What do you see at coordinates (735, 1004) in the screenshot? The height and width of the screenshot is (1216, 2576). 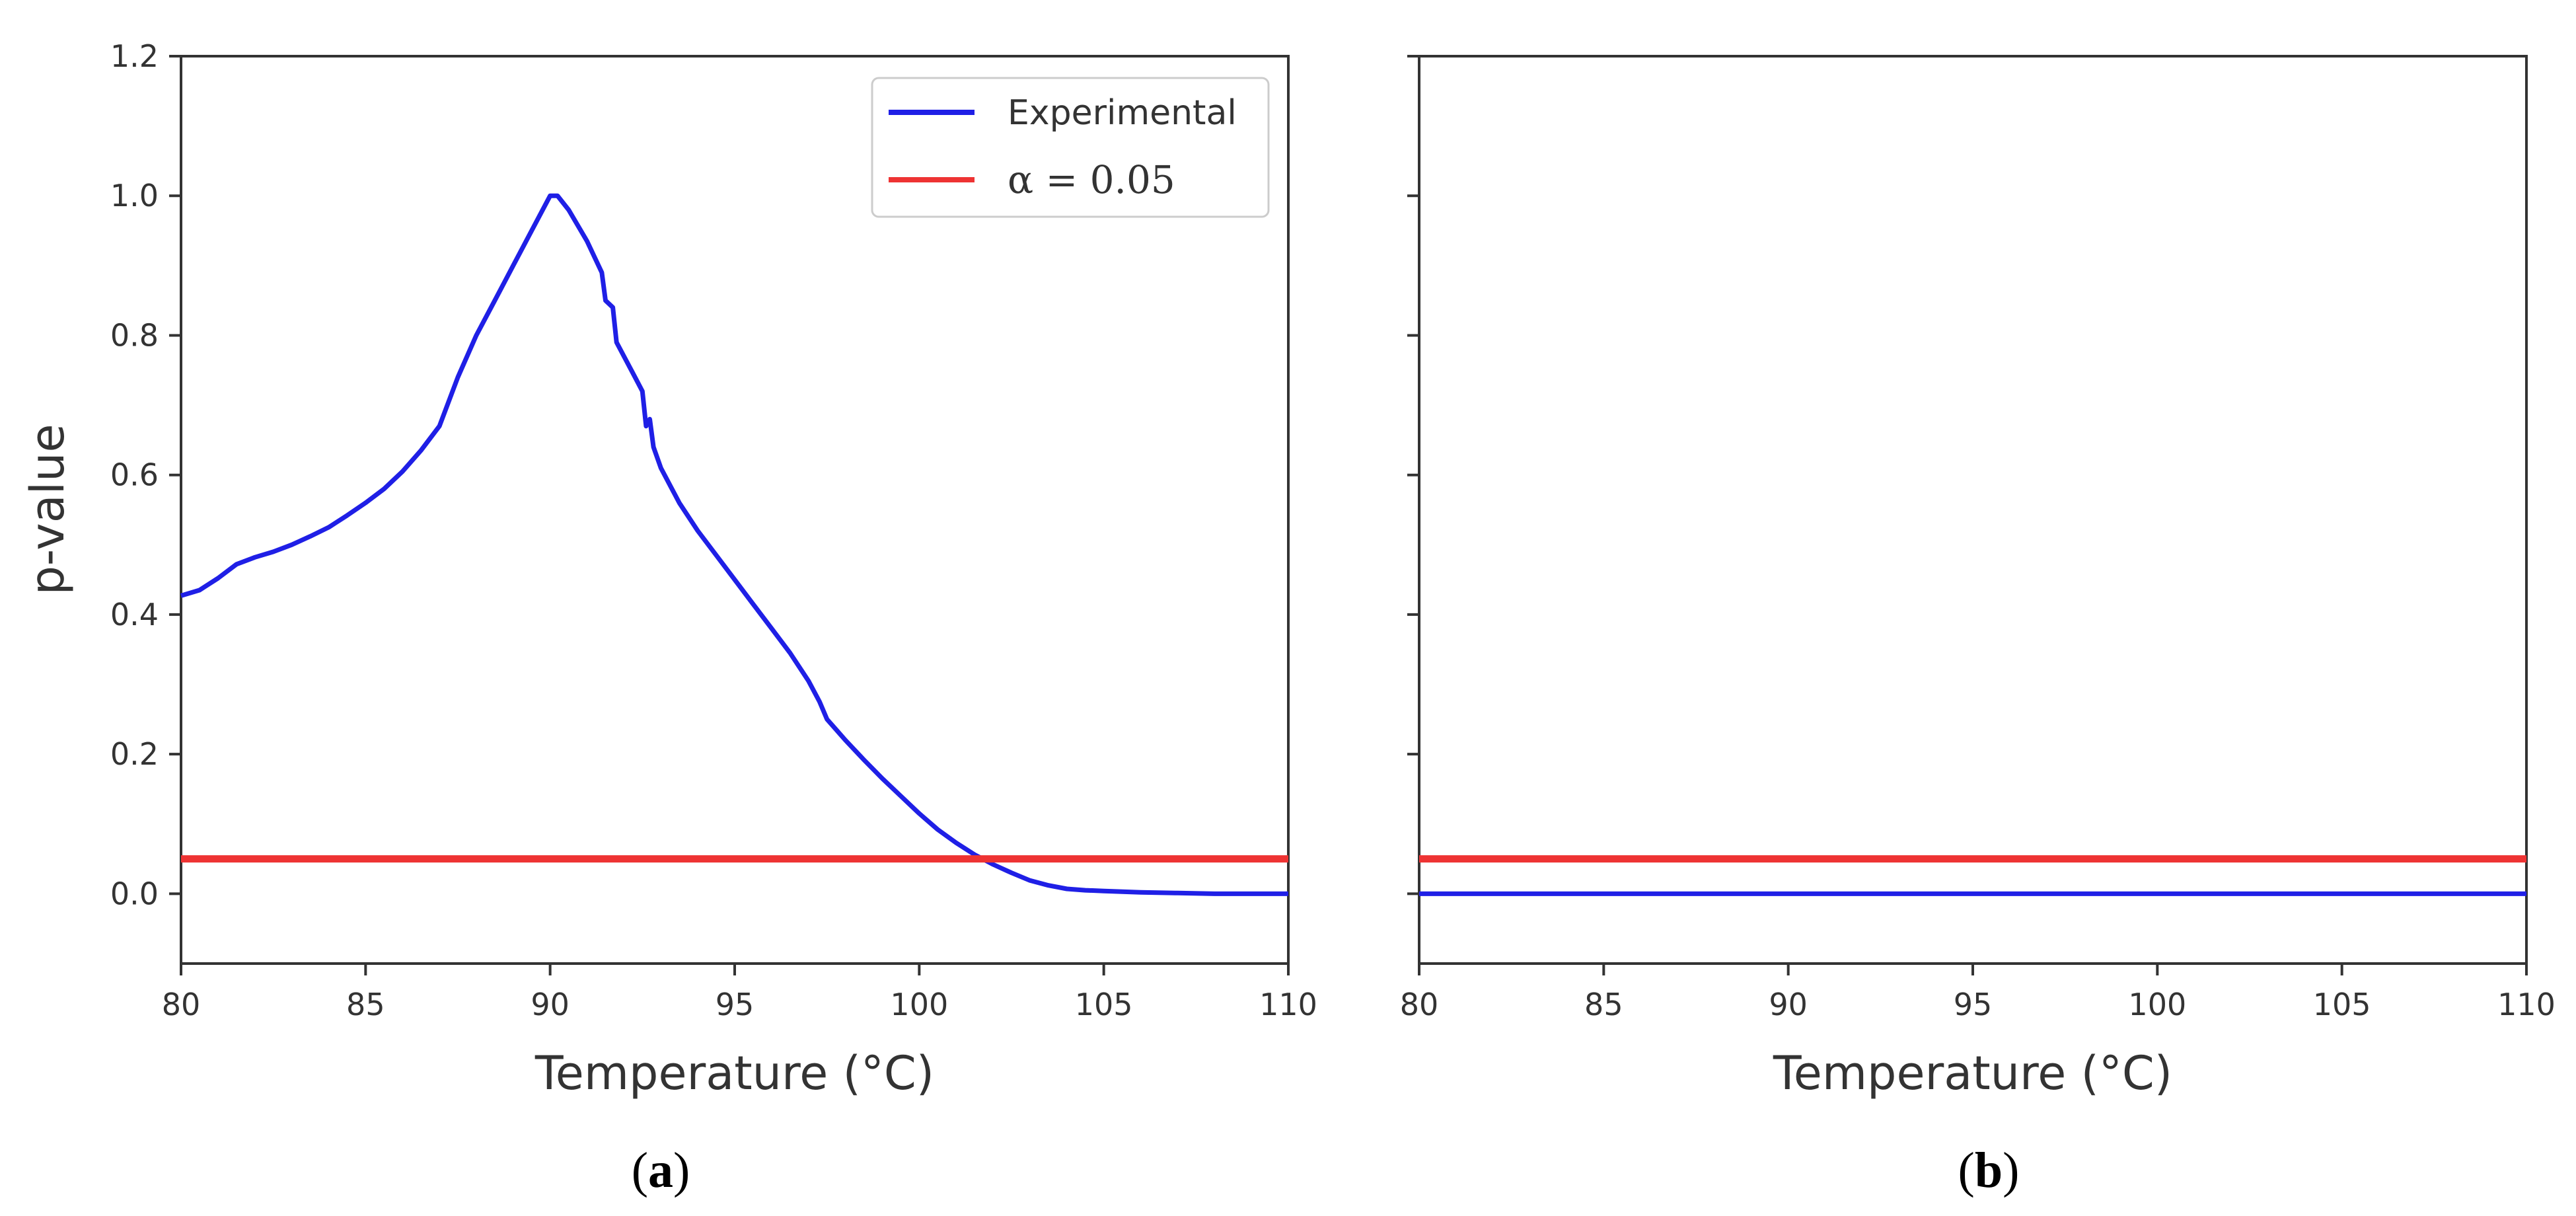 I see `panel-a-x-tick-label: 95` at bounding box center [735, 1004].